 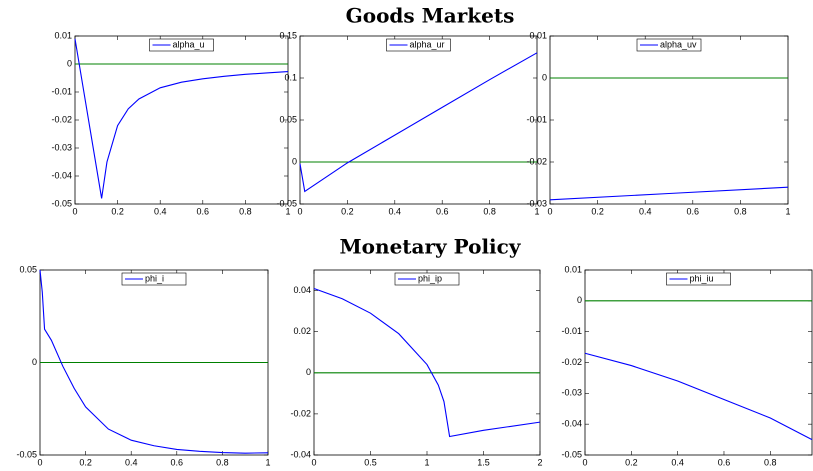 I want to click on x-tick-label: 0.5, so click(x=370, y=462).